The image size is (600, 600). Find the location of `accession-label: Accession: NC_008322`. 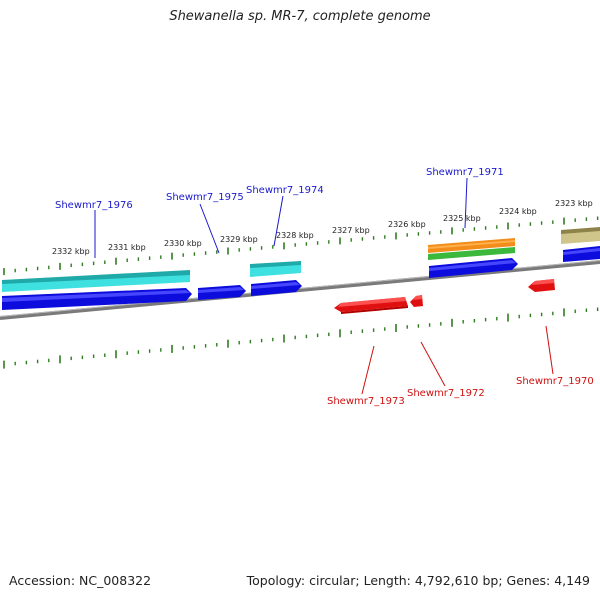

accession-label: Accession: NC_008322 is located at coordinates (80, 580).